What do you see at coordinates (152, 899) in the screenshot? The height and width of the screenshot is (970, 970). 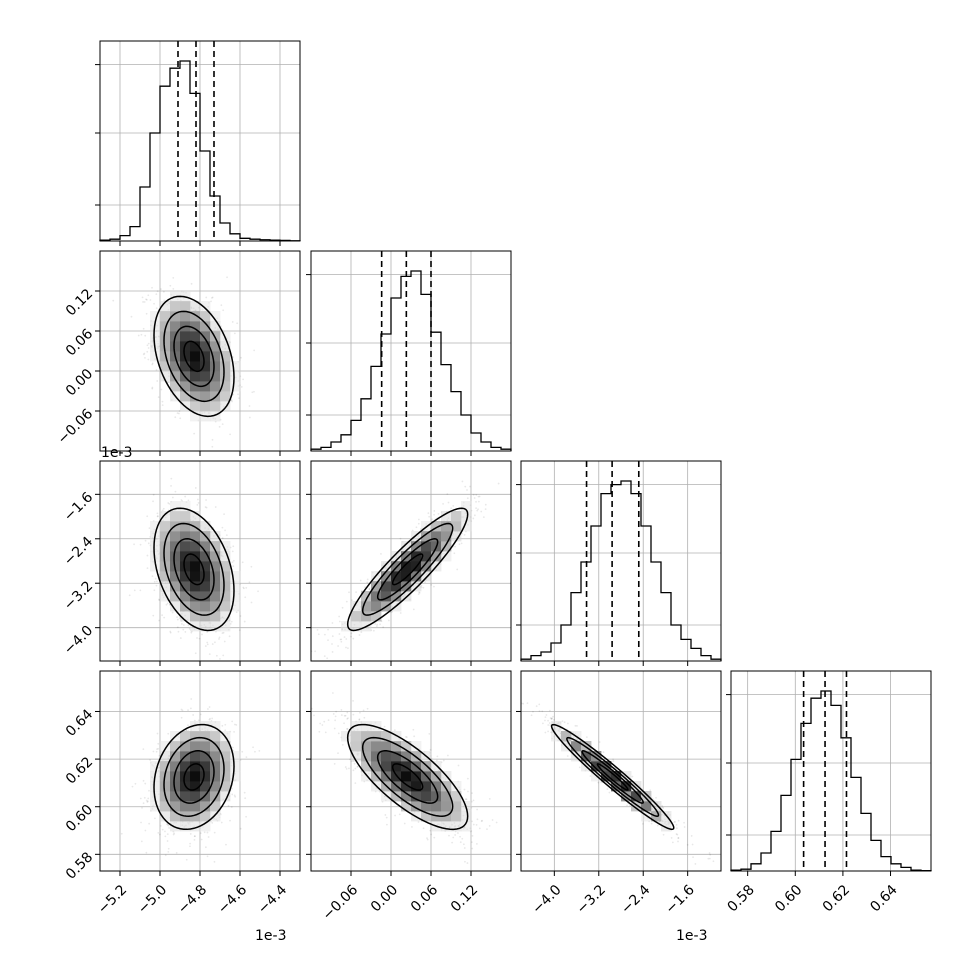 I see `x-tick-label: −5.0` at bounding box center [152, 899].